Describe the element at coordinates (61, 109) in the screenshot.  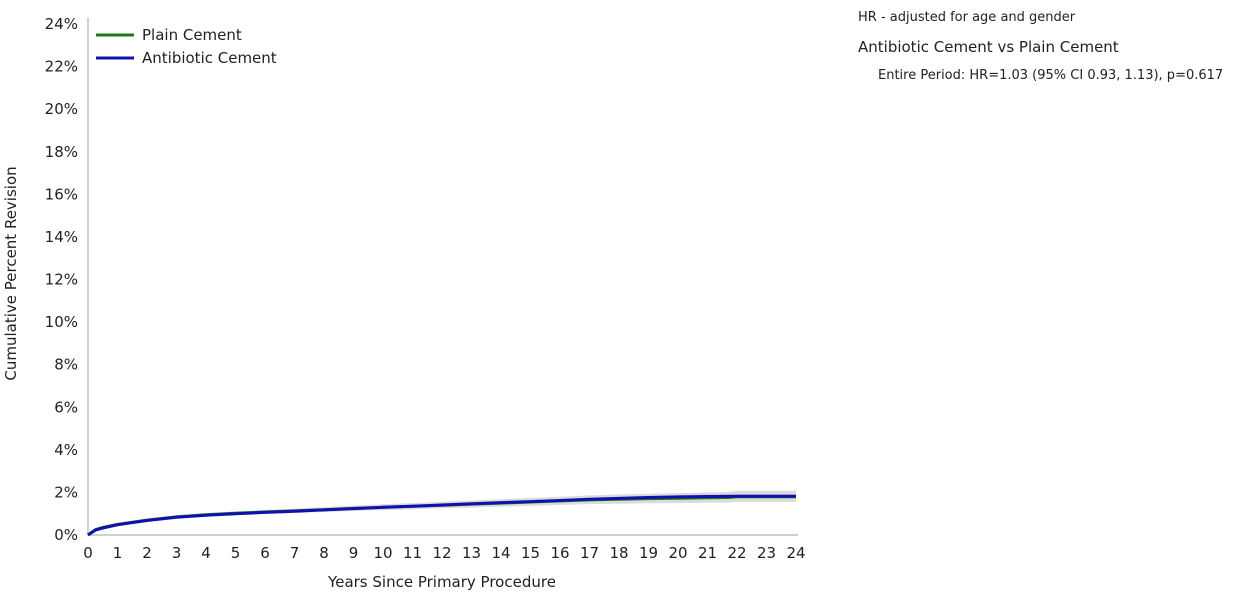
I see `y-tick-label: 20%` at that location.